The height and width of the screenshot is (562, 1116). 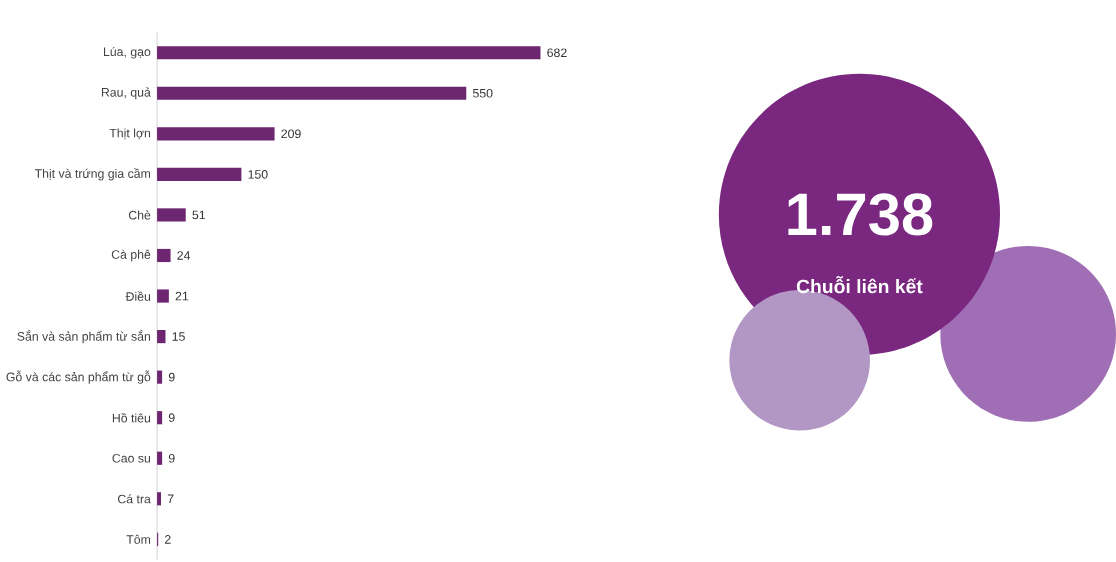 What do you see at coordinates (859, 284) in the screenshot?
I see `text: Chuỗi liên kết` at bounding box center [859, 284].